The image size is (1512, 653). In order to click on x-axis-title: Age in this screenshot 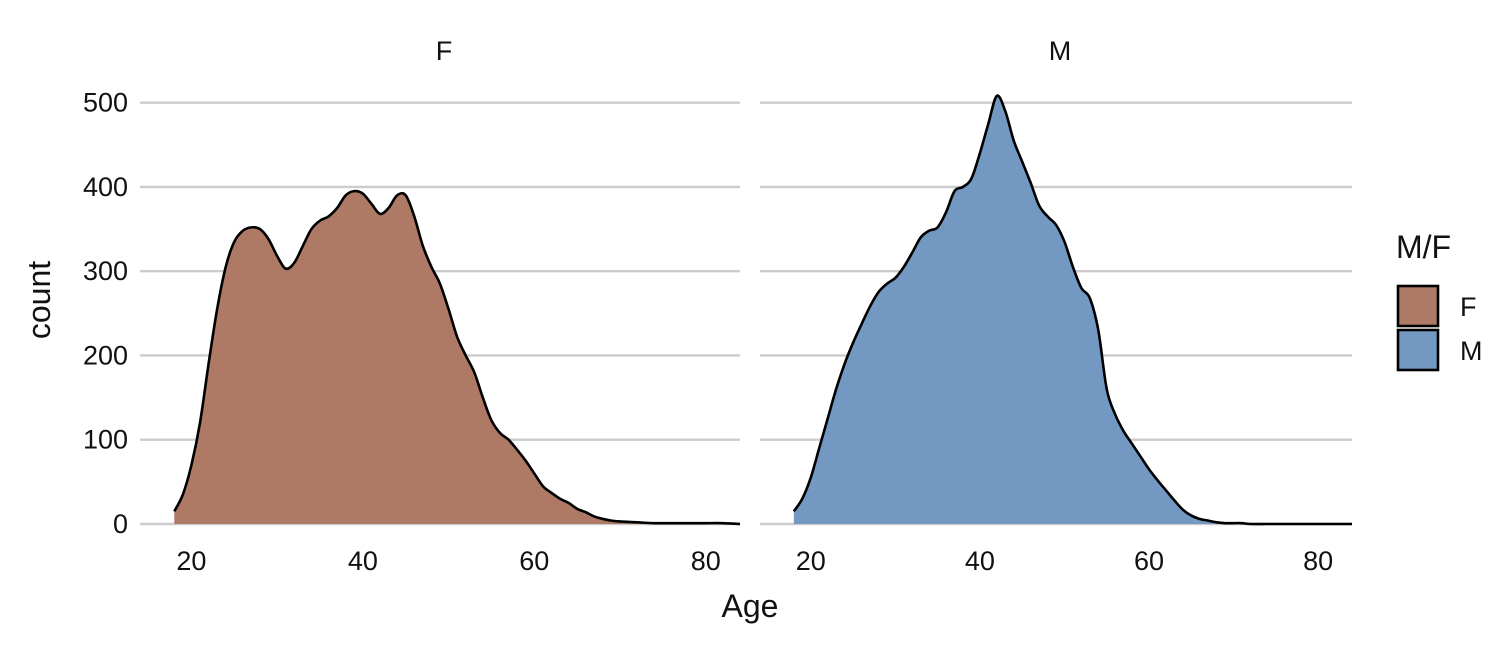, I will do `click(750, 606)`.